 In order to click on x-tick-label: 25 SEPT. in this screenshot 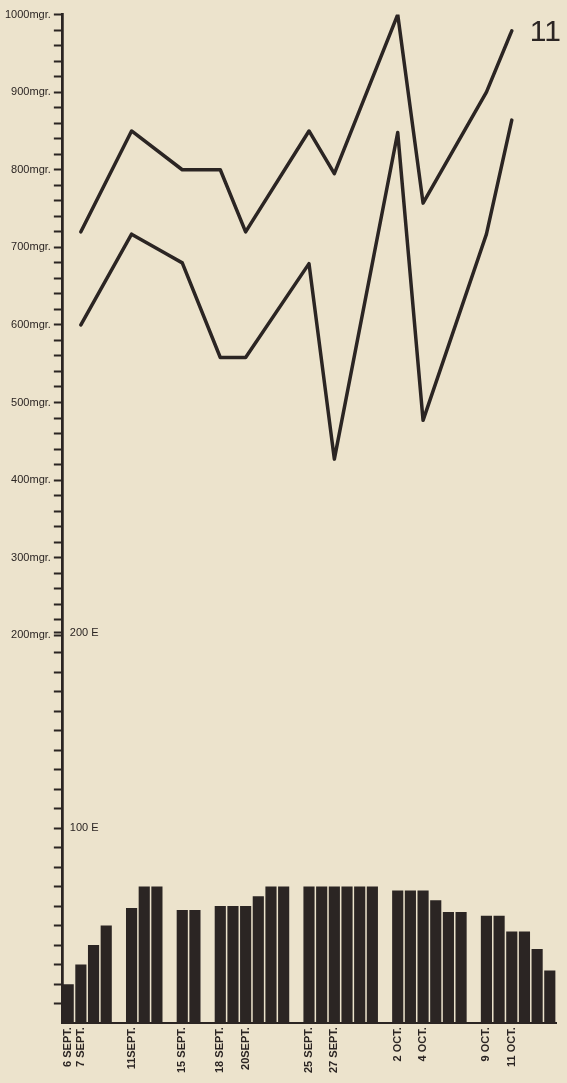, I will do `click(308, 1050)`.